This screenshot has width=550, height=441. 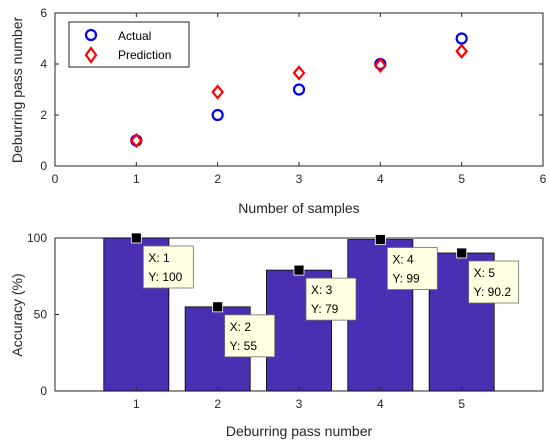 I want to click on datatip-x: X: 1, so click(x=159, y=258).